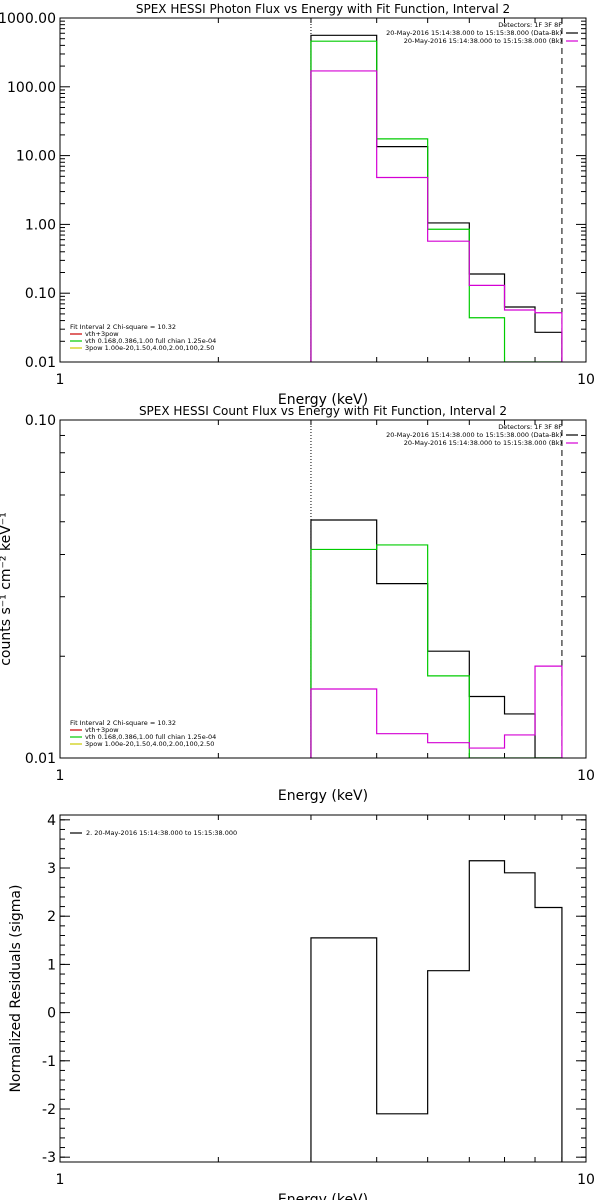 This screenshot has height=1204, width=600. I want to click on y-tick-label: 4, so click(51, 821).